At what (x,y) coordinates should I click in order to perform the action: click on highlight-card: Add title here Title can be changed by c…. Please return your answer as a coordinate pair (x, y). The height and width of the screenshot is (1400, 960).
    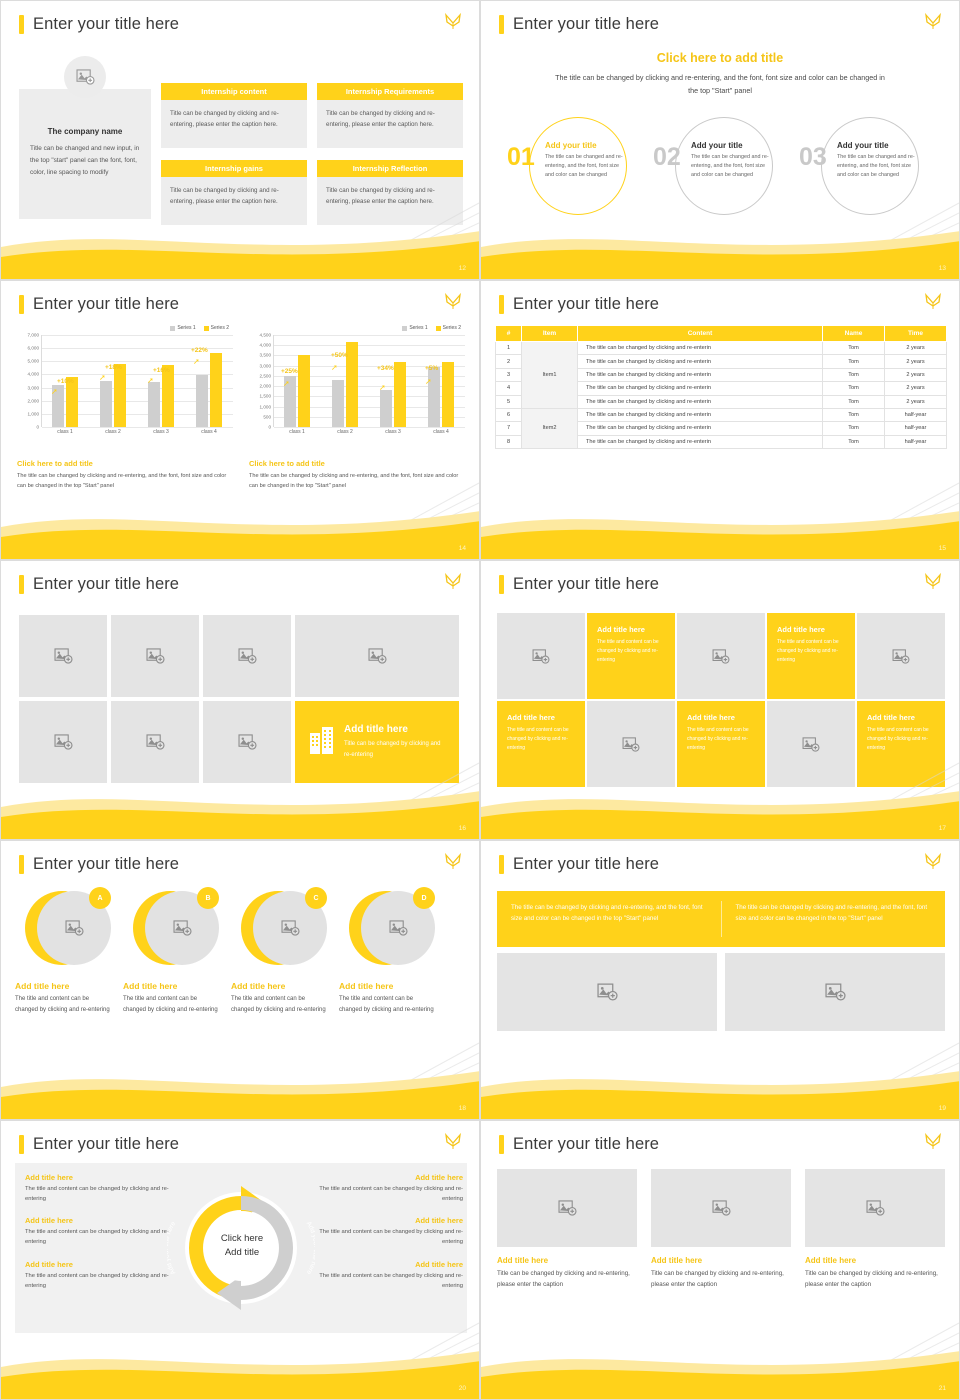
    Looking at the image, I should click on (377, 742).